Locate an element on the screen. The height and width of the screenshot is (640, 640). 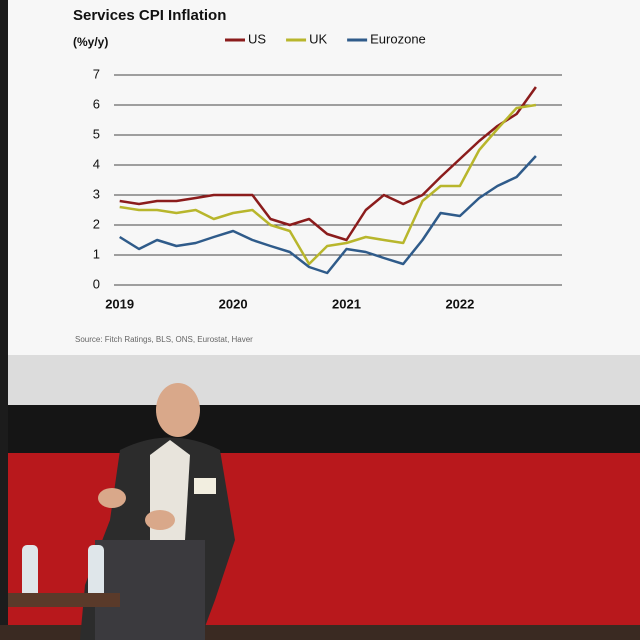
x-tick-label: 2022 is located at coordinates (459, 303).